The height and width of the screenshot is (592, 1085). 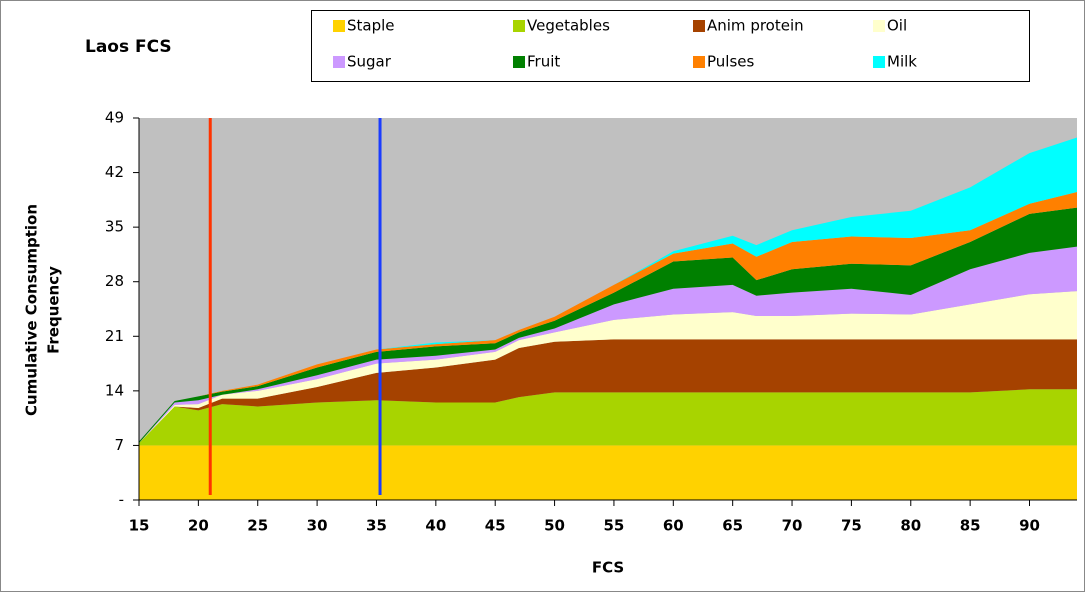 I want to click on y-tick-label: 14, so click(x=114, y=390).